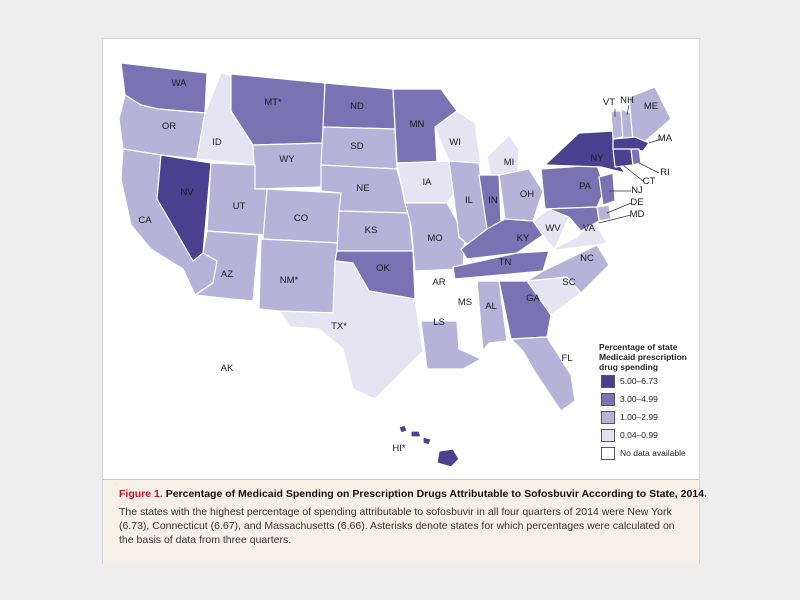 Image resolution: width=800 pixels, height=600 pixels. What do you see at coordinates (589, 228) in the screenshot?
I see `state-label-va: VA` at bounding box center [589, 228].